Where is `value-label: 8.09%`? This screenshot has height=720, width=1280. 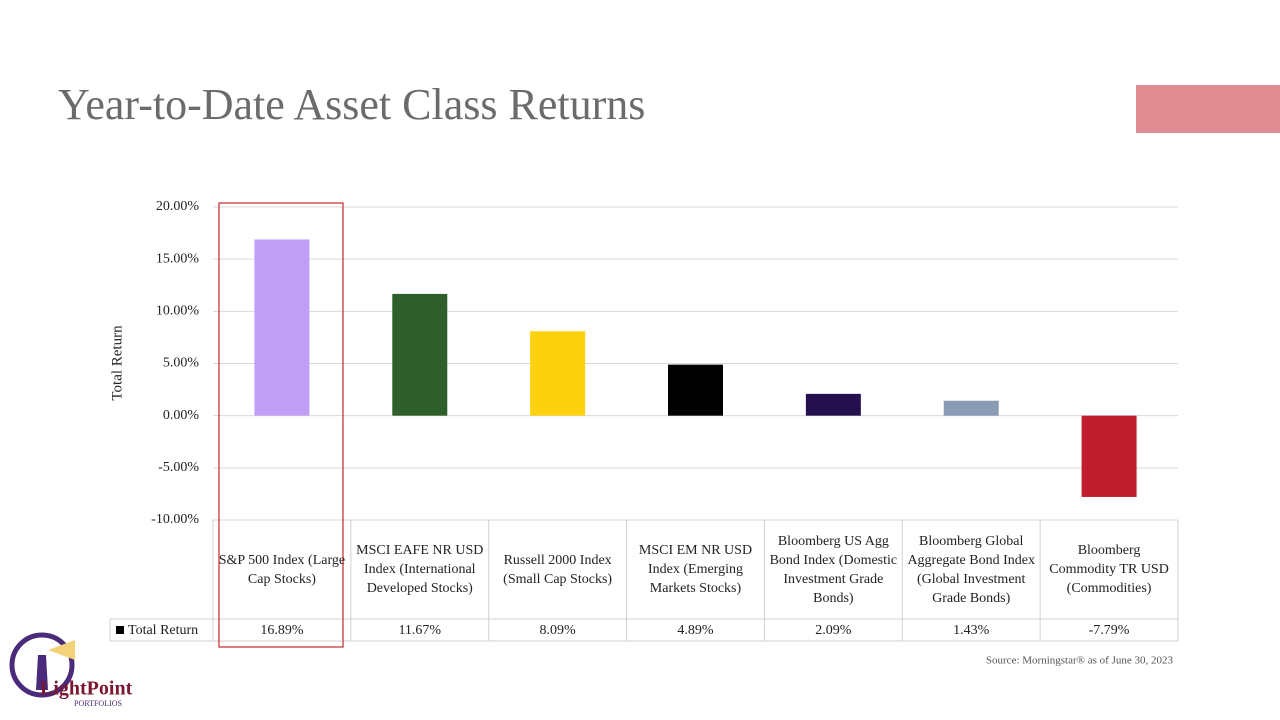 value-label: 8.09% is located at coordinates (557, 630).